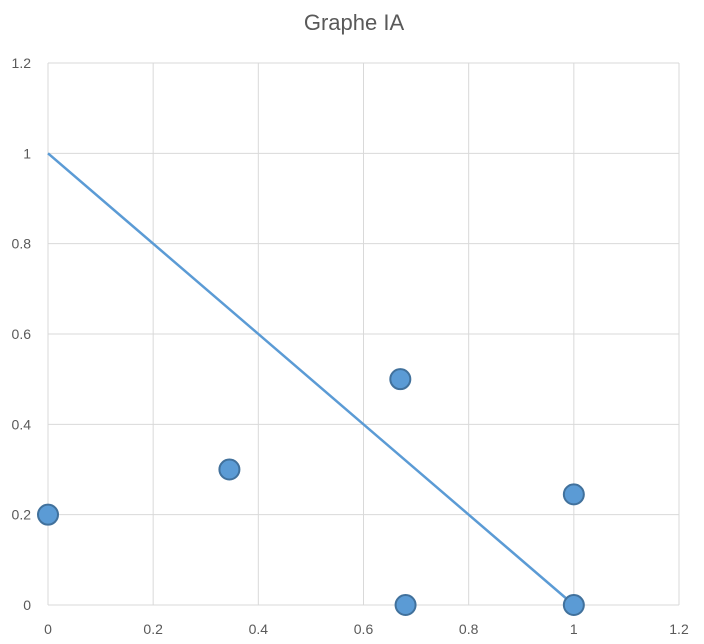 The image size is (704, 644). I want to click on x-tick-label: 1.2, so click(679, 629).